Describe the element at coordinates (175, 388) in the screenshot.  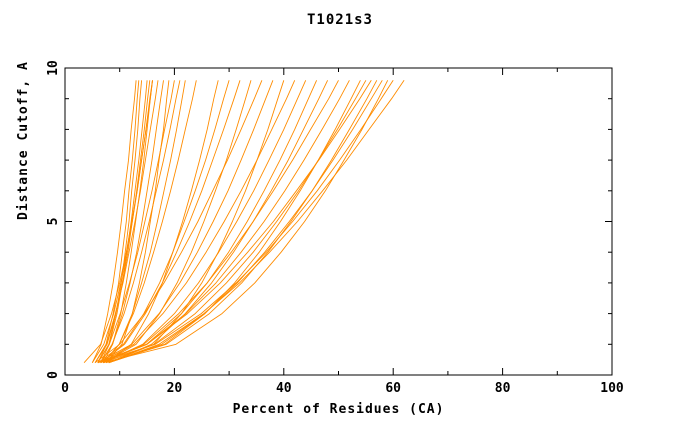
I see `svg-text: 20` at that location.